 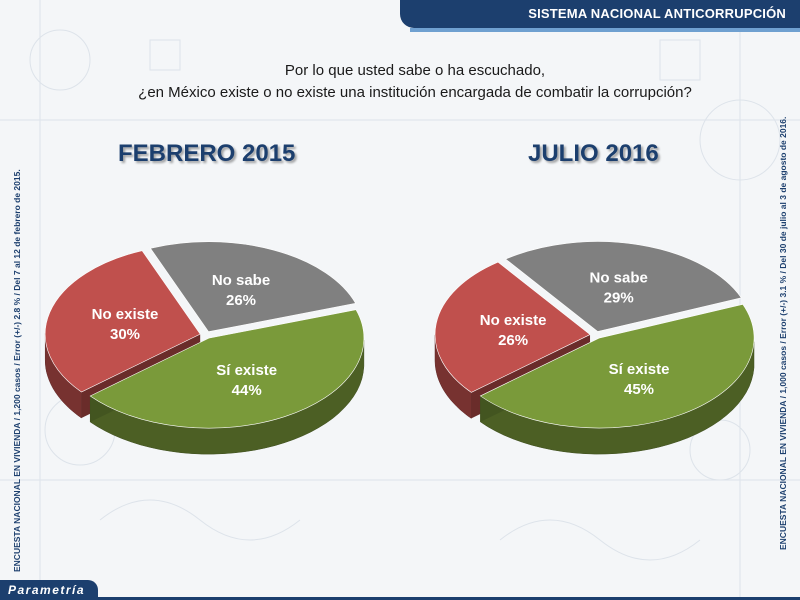 What do you see at coordinates (400, 598) in the screenshot?
I see `footer-line` at bounding box center [400, 598].